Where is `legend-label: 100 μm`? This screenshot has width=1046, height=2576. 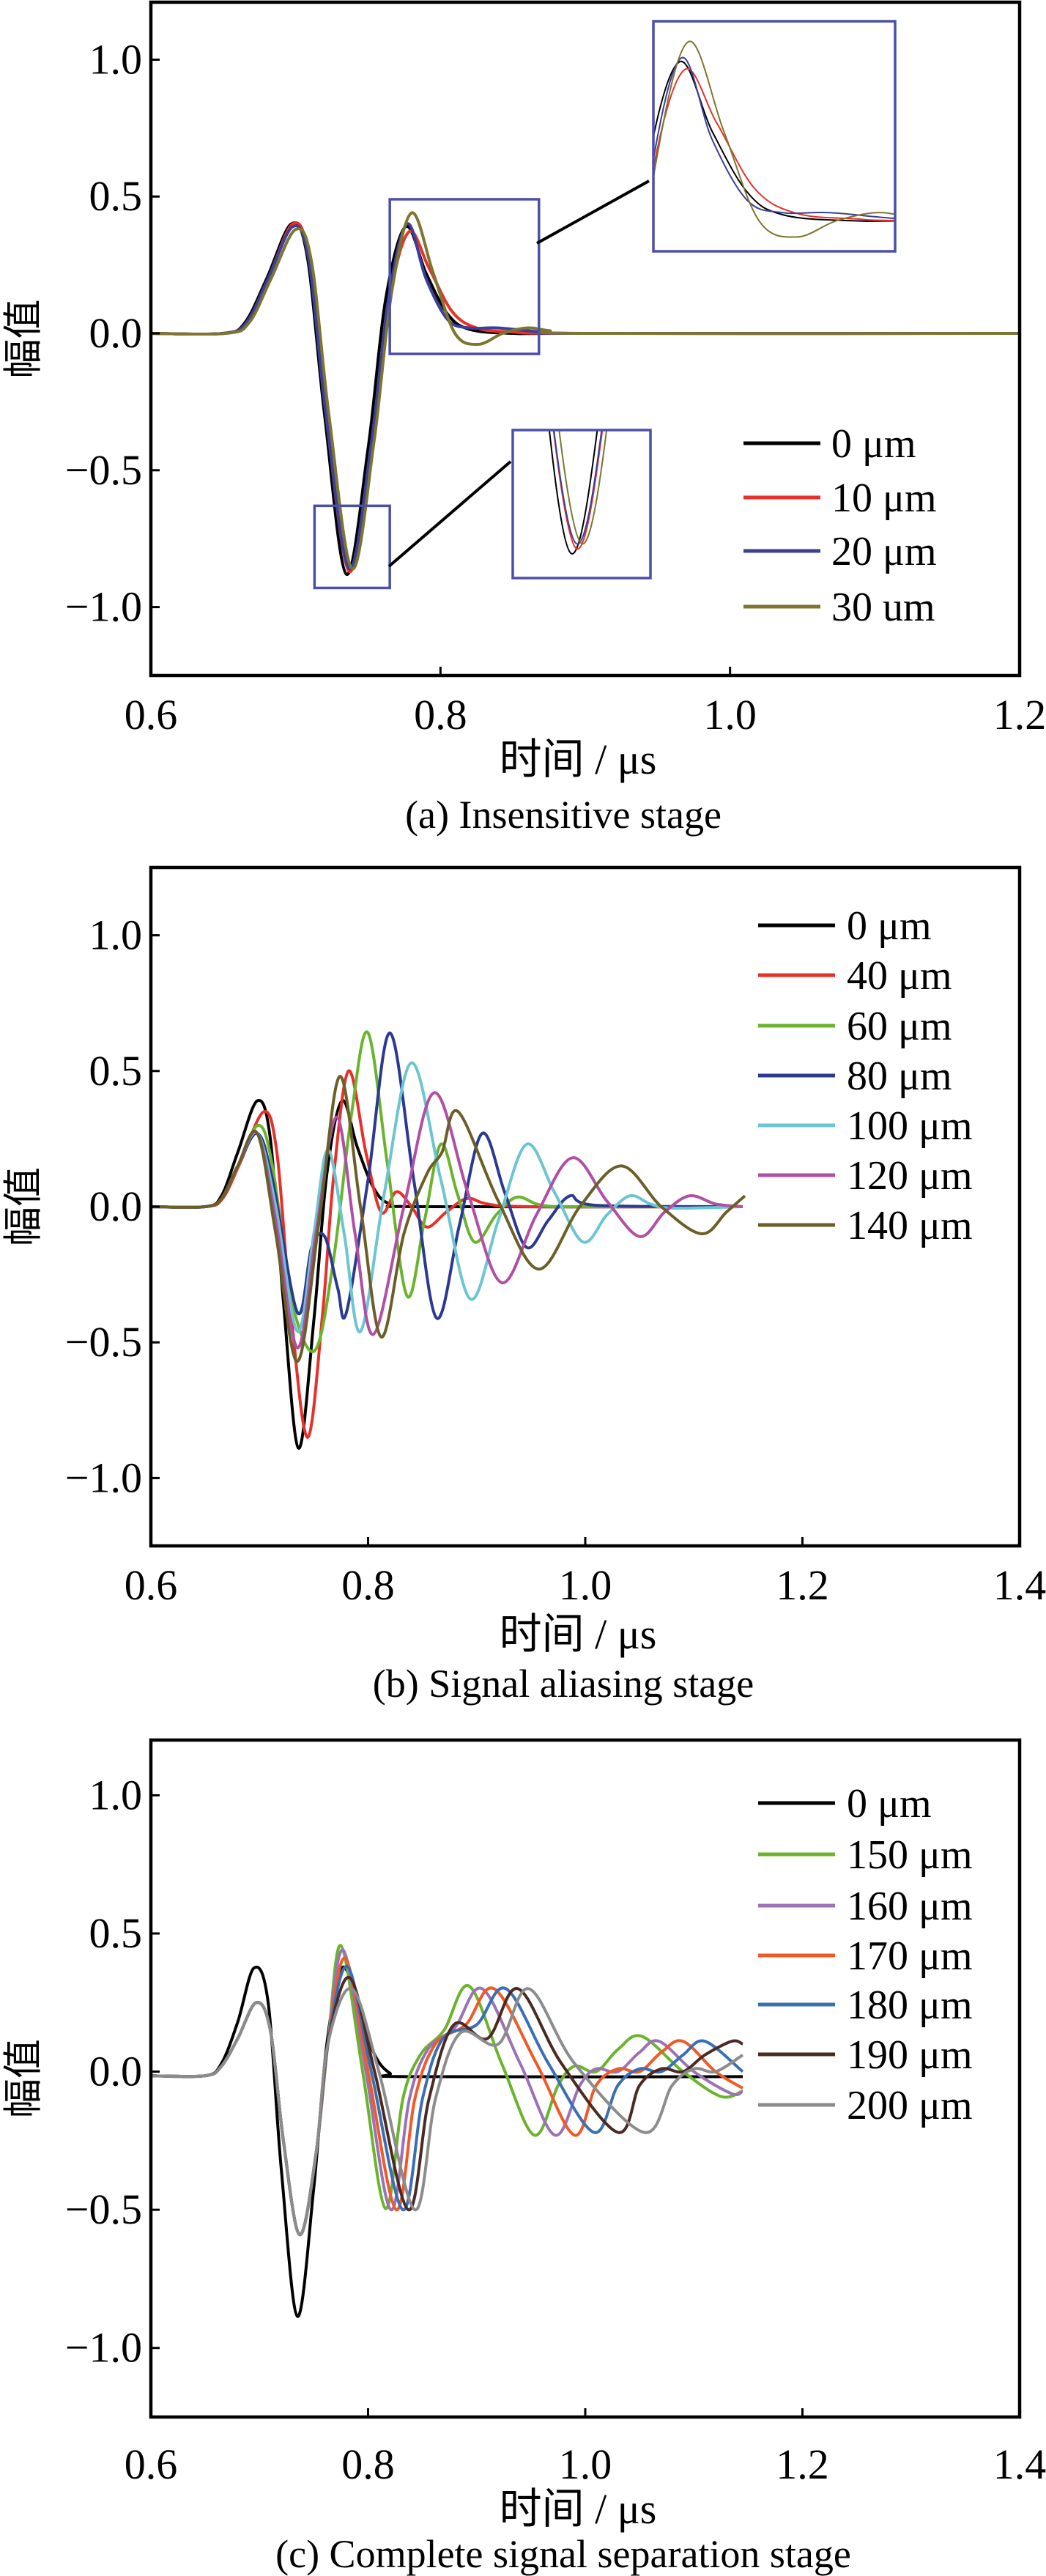 legend-label: 100 μm is located at coordinates (910, 1126).